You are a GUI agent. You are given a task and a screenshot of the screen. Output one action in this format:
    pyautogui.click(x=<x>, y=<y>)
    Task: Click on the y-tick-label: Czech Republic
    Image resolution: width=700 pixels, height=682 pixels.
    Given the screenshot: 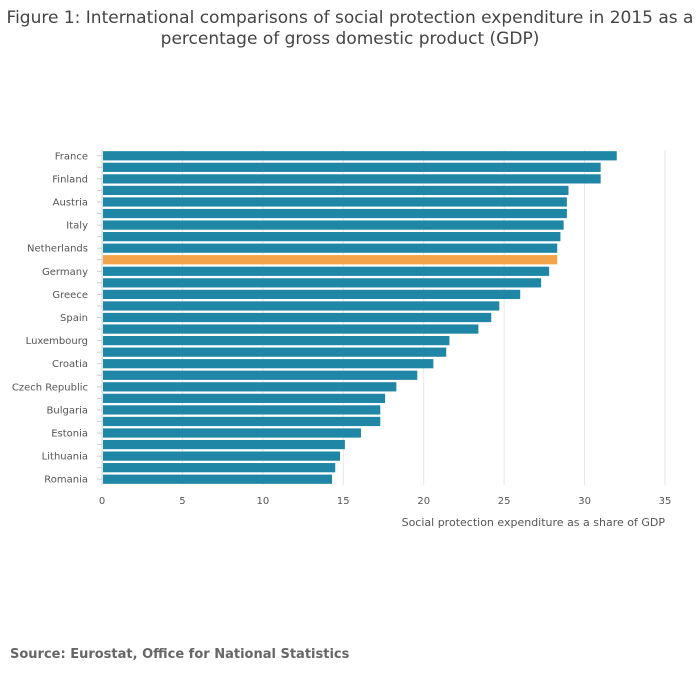 What is the action you would take?
    pyautogui.click(x=50, y=387)
    